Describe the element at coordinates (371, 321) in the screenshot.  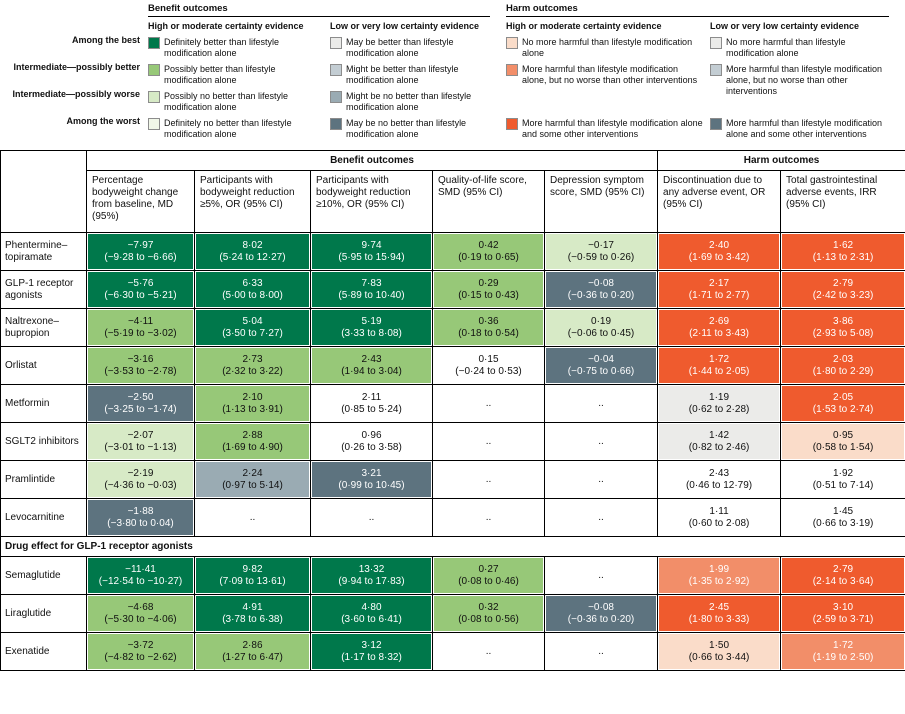
I see `cell-value: 5·19` at that location.